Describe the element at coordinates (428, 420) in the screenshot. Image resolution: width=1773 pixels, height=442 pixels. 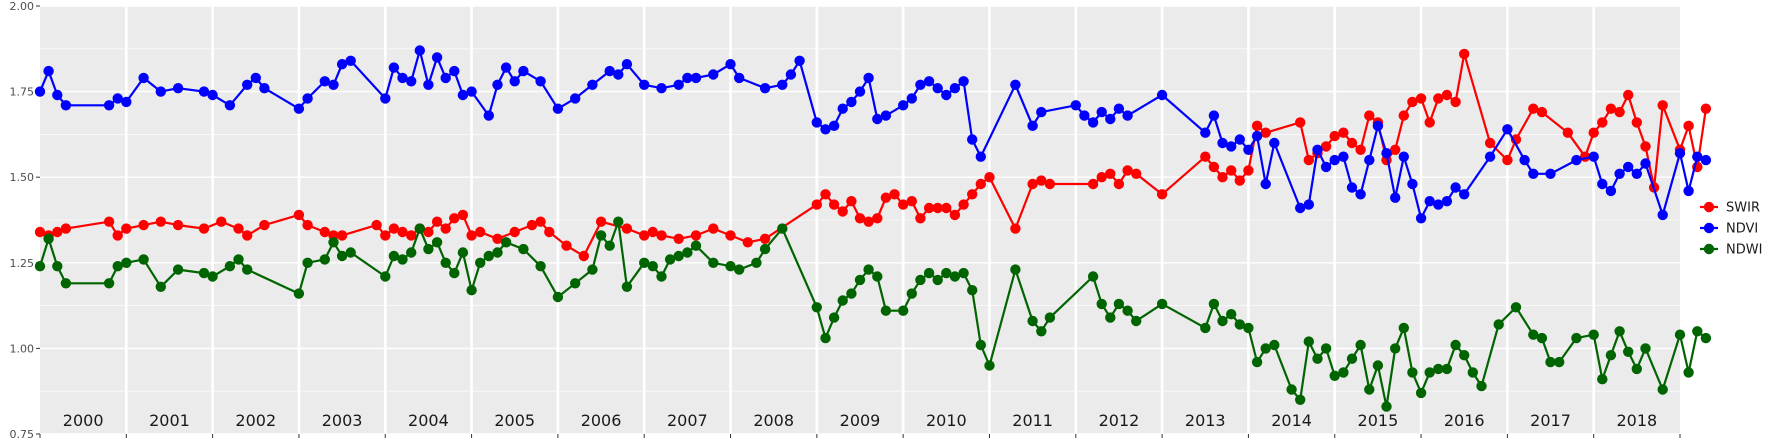
I see `year-label: 2004` at that location.